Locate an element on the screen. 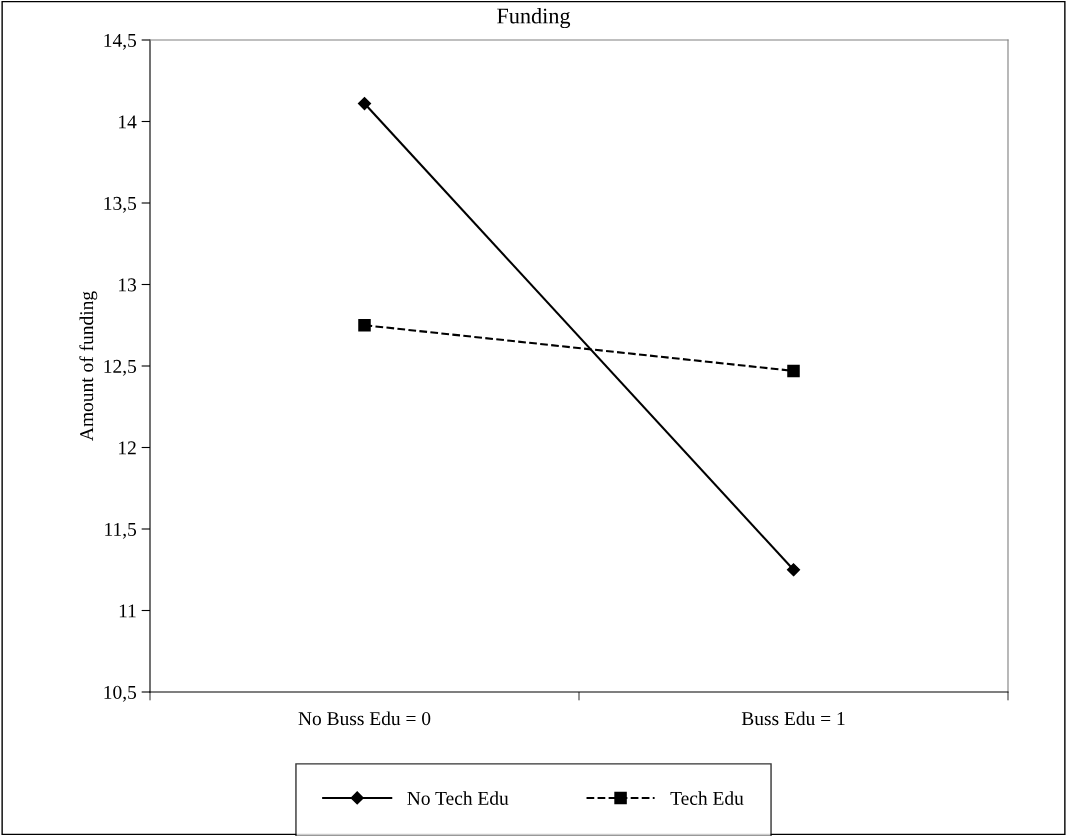  y-axis-title: Amount of funding is located at coordinates (88, 366).